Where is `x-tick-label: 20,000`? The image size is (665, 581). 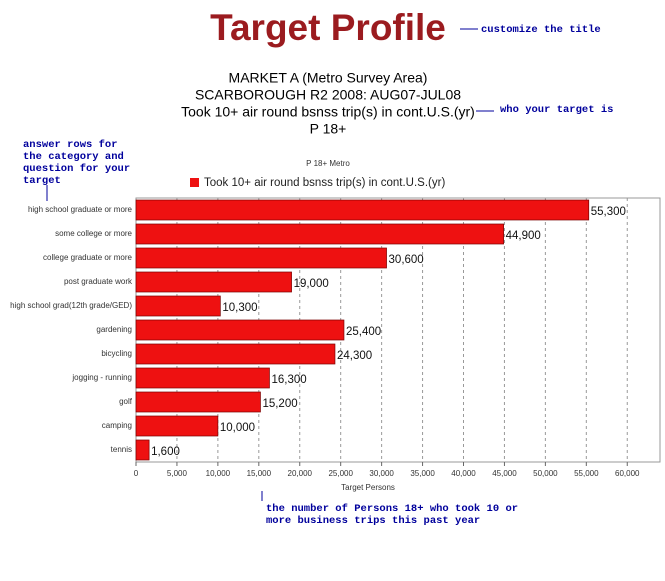 x-tick-label: 20,000 is located at coordinates (300, 473).